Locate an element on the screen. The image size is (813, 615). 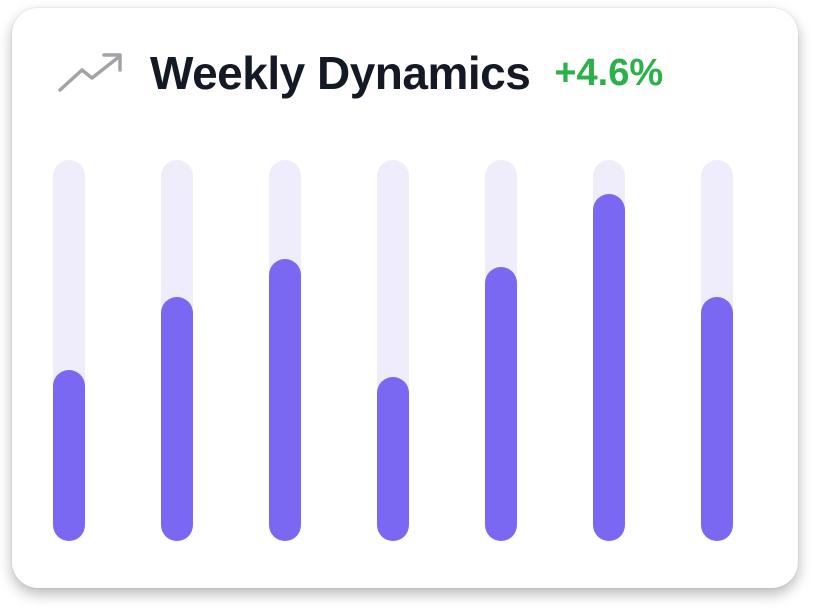
change-percentage: +4.6% is located at coordinates (609, 72).